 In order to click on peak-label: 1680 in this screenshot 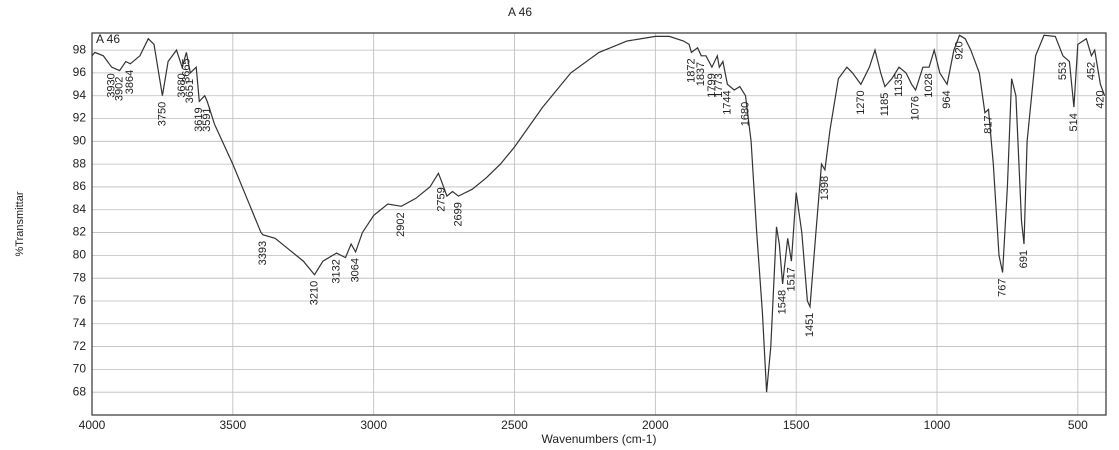, I will do `click(745, 114)`.